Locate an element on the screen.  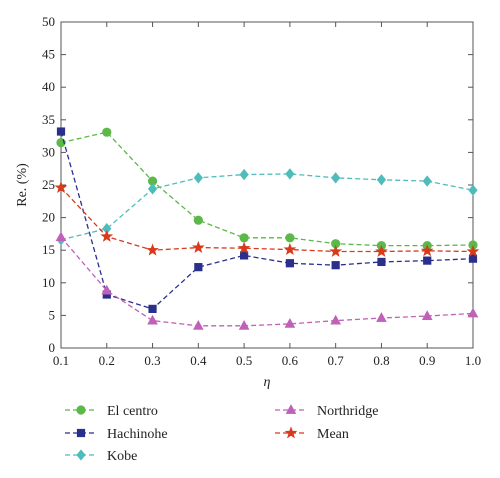
series-kobe is located at coordinates (267, 207).